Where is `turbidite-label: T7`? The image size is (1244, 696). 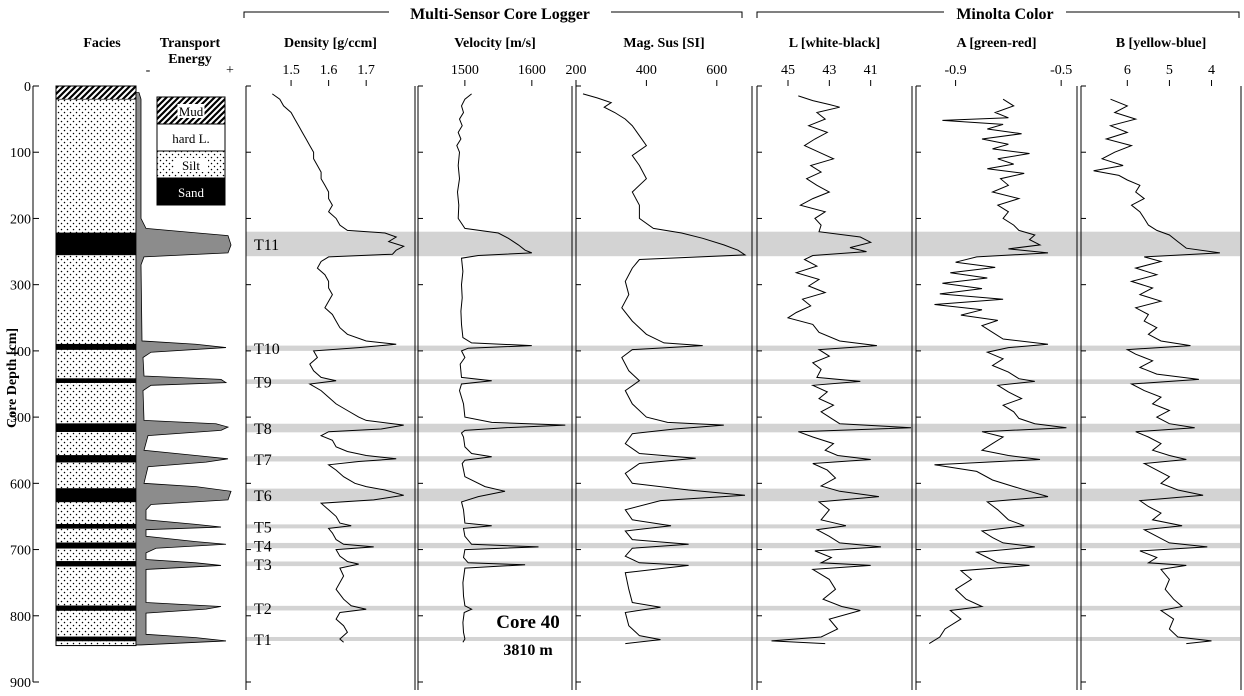
turbidite-label: T7 is located at coordinates (263, 460).